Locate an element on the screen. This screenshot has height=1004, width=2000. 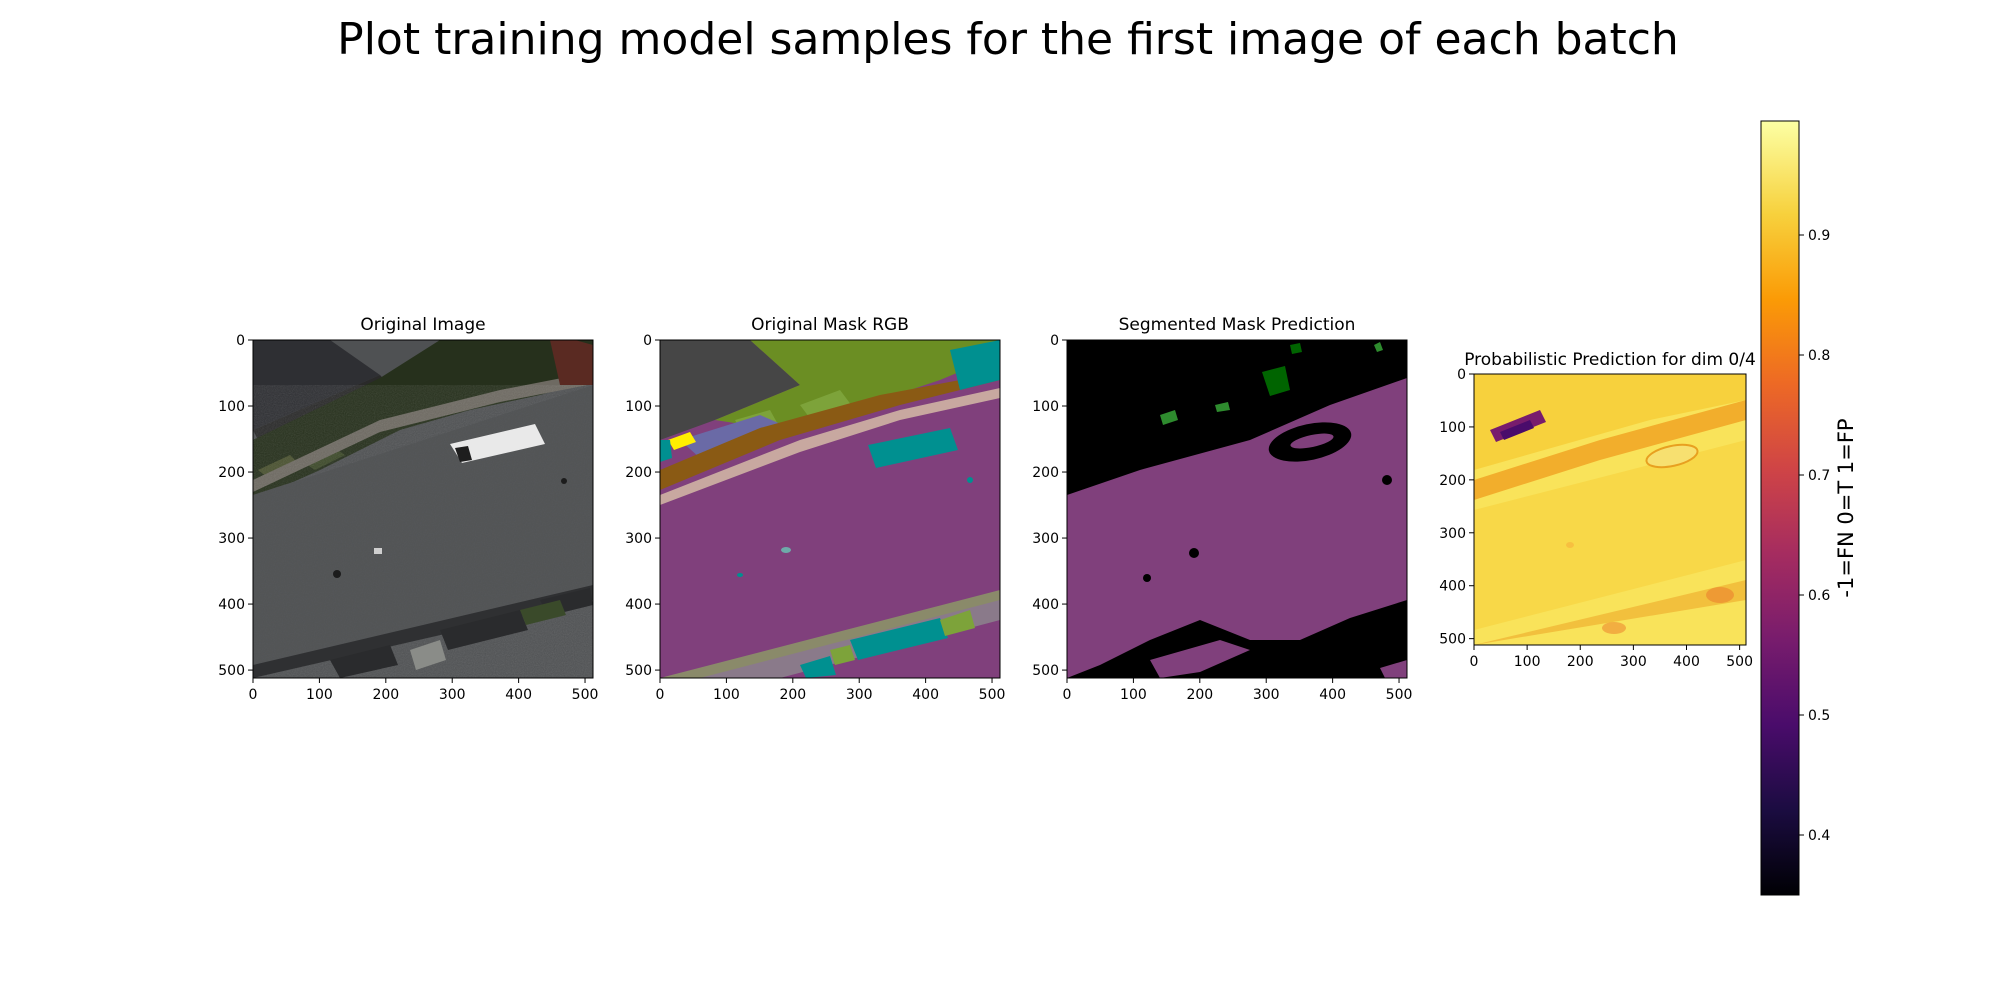
mask-rgb-image is located at coordinates (830, 509).